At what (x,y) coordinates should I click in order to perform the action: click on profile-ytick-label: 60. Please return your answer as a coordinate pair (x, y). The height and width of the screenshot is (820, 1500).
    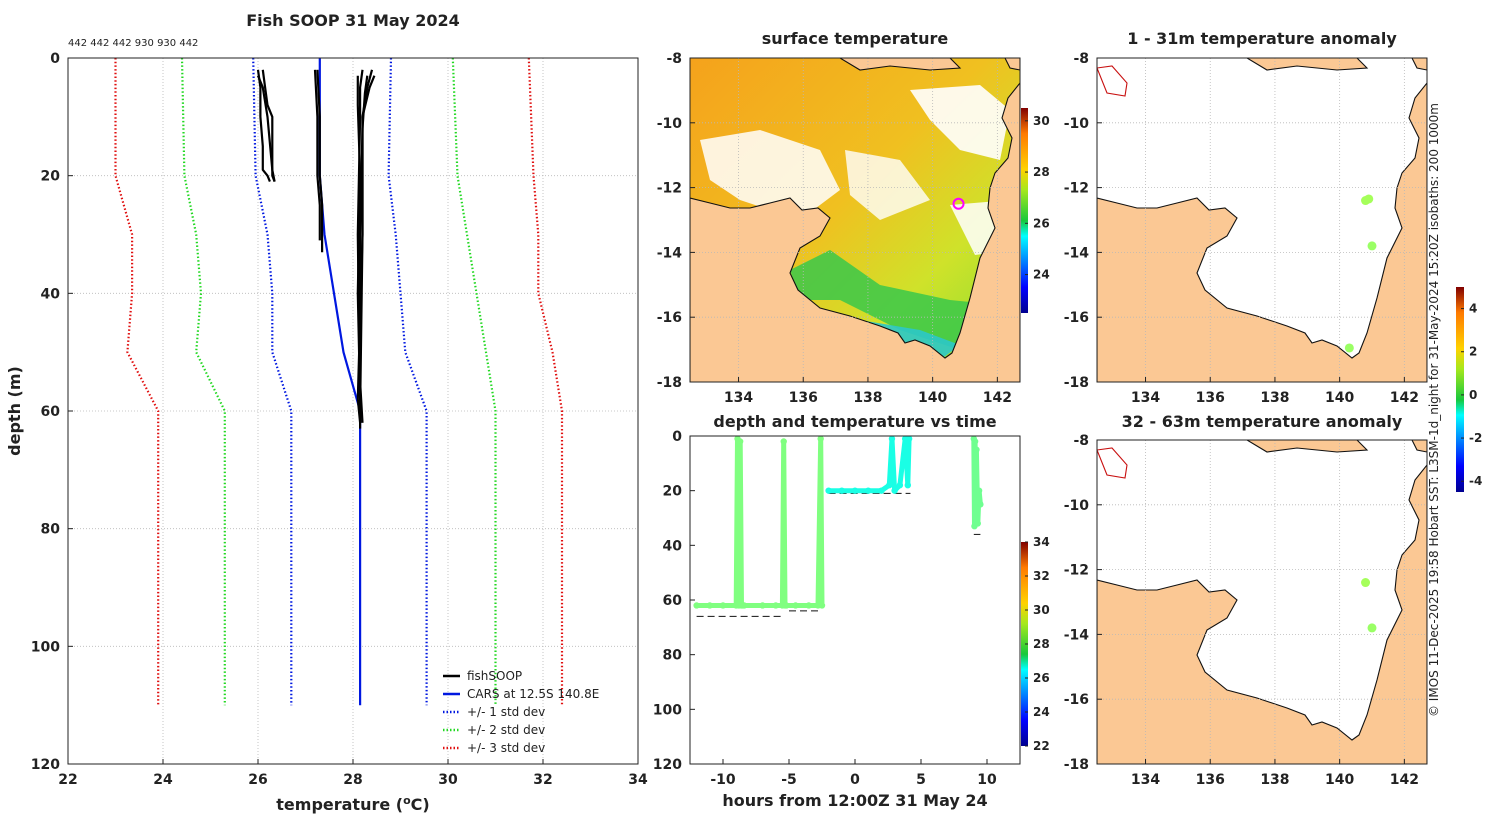
    Looking at the image, I should click on (51, 412).